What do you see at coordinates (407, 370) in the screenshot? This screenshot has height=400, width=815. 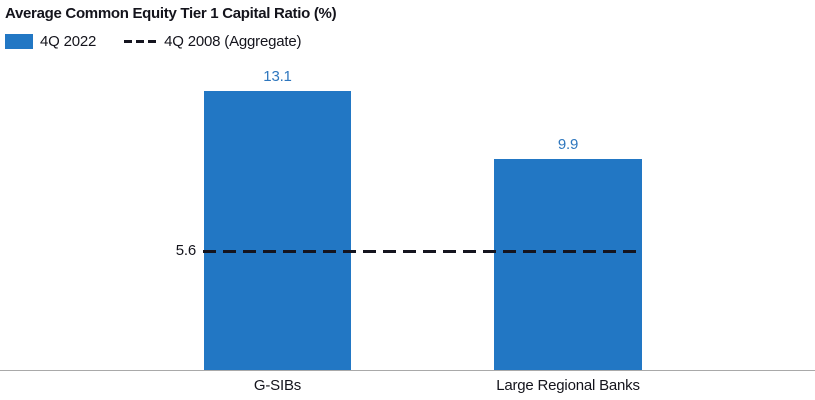 I see `x-axis-line` at bounding box center [407, 370].